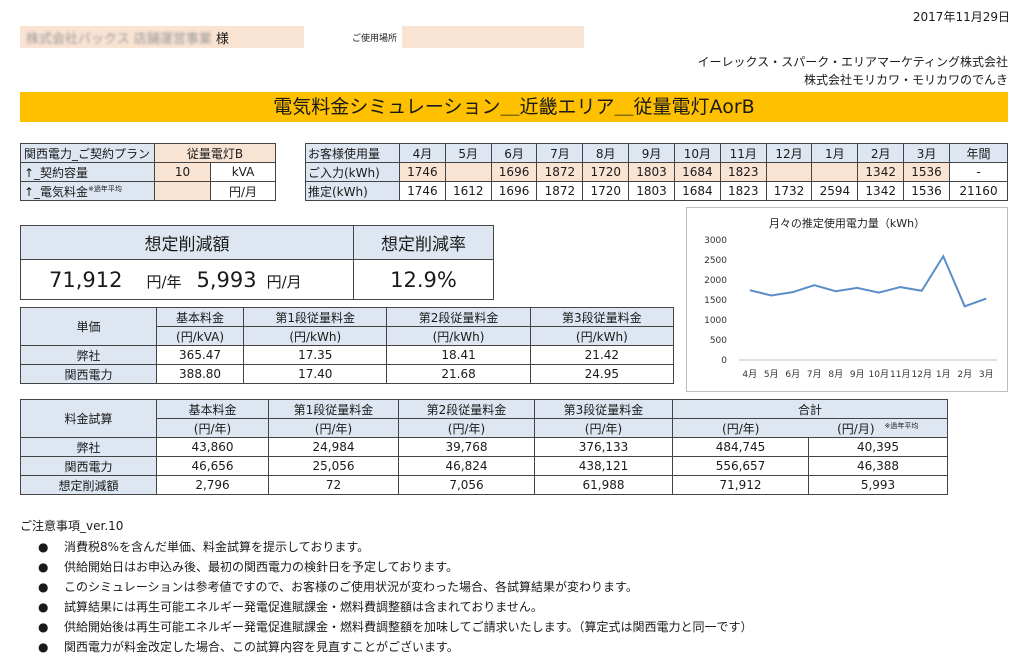  What do you see at coordinates (333, 409) in the screenshot?
I see `fee-col-2-name: 第1段従量料金` at bounding box center [333, 409].